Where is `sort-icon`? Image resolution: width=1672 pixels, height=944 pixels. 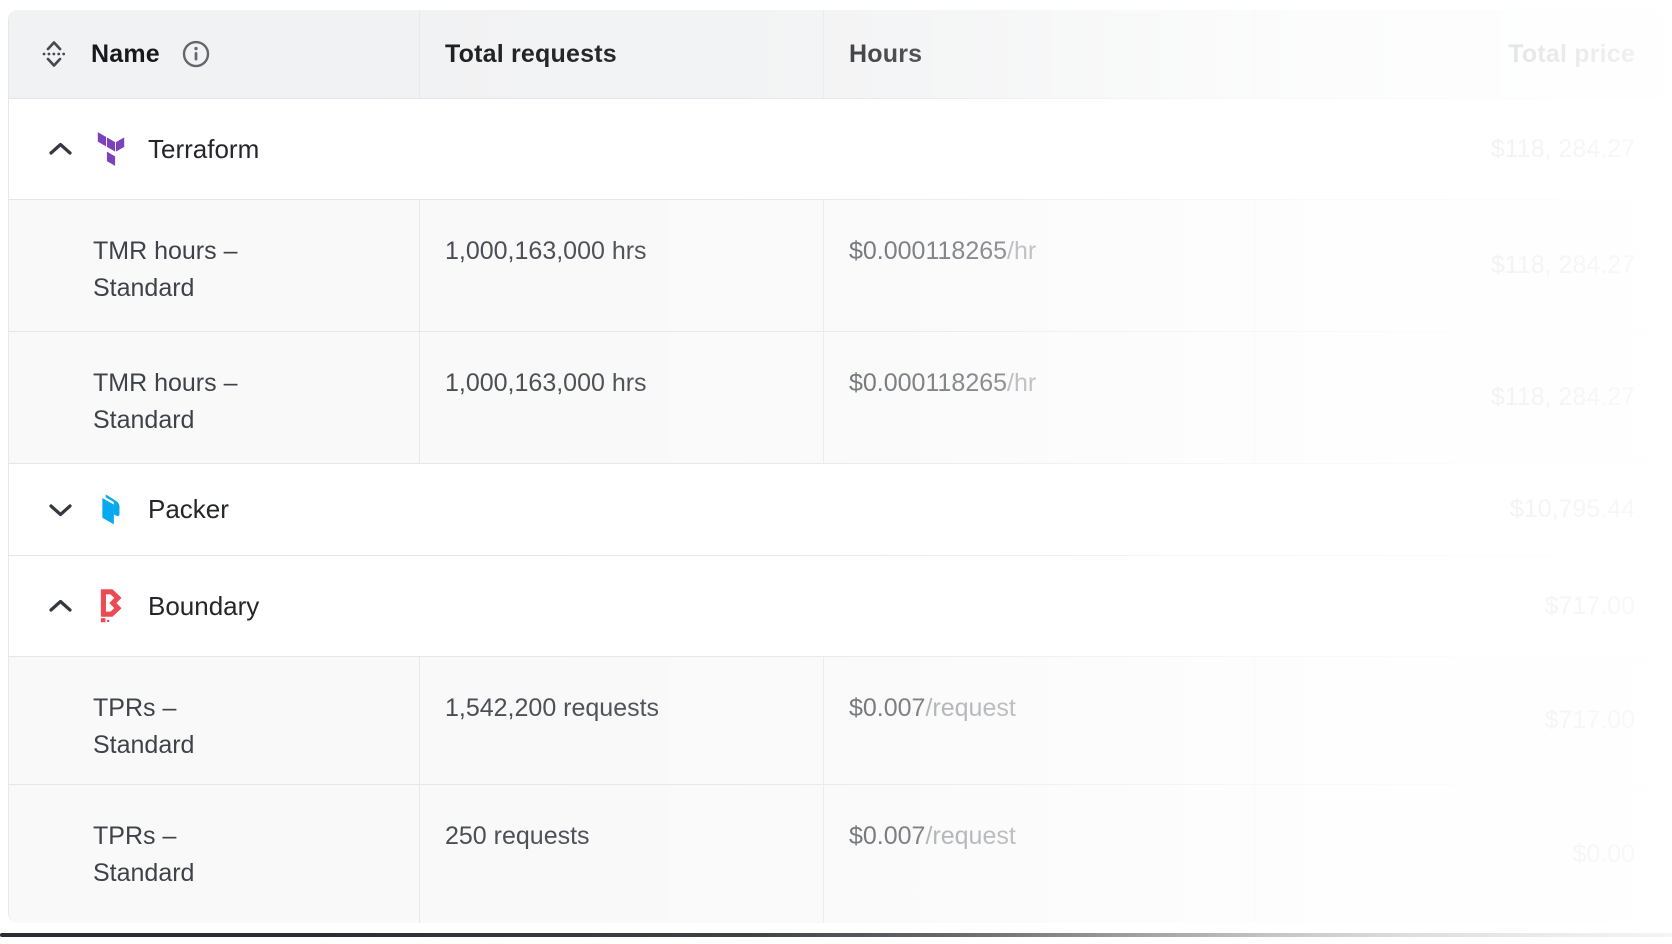
sort-icon is located at coordinates (54, 54).